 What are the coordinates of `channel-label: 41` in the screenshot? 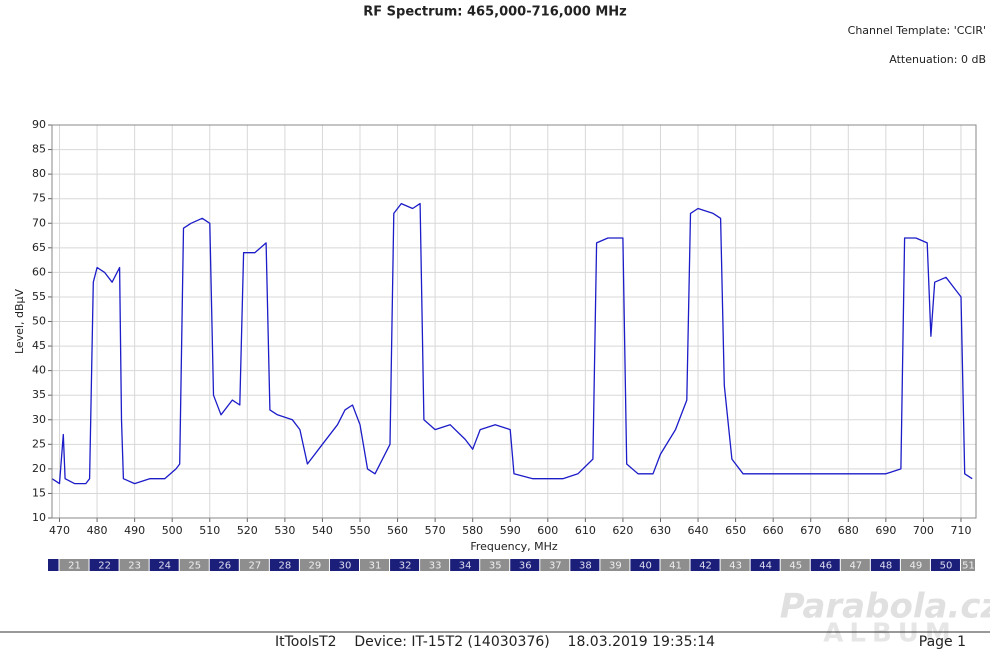 It's located at (675, 566).